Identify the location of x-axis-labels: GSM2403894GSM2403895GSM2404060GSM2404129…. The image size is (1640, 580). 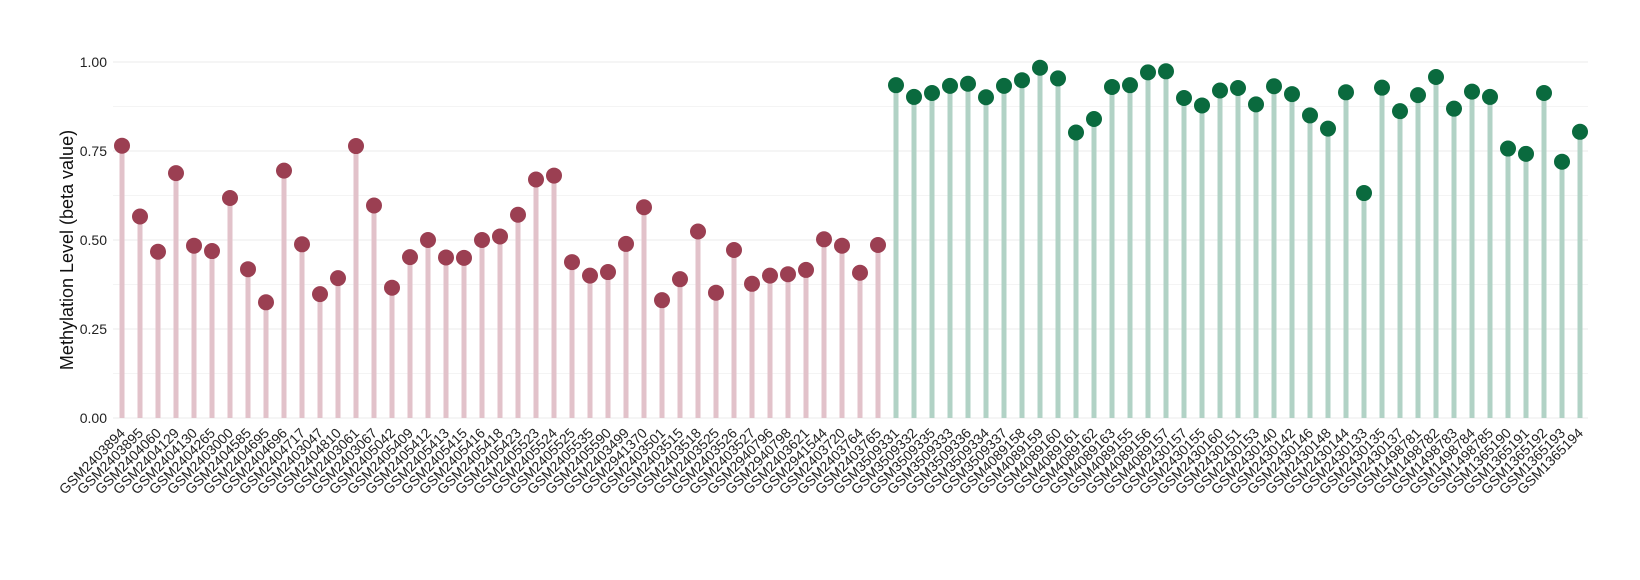
(821, 461).